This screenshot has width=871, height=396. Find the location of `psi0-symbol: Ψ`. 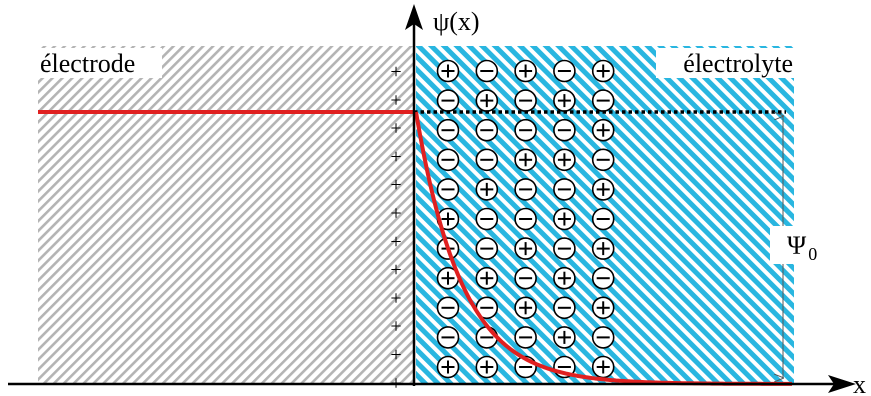

psi0-symbol: Ψ is located at coordinates (797, 245).